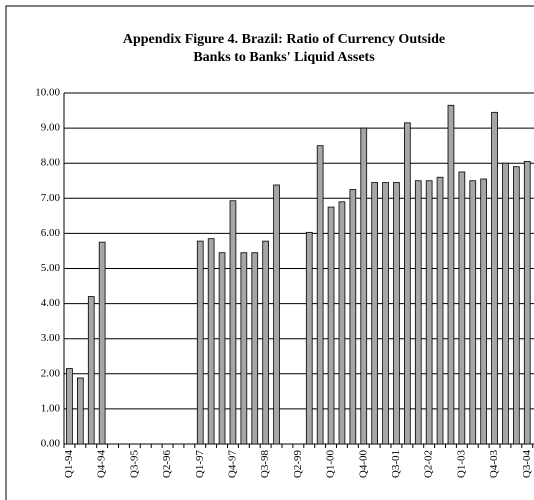  What do you see at coordinates (461, 464) in the screenshot?
I see `x-tick-label: Q1-03` at bounding box center [461, 464].